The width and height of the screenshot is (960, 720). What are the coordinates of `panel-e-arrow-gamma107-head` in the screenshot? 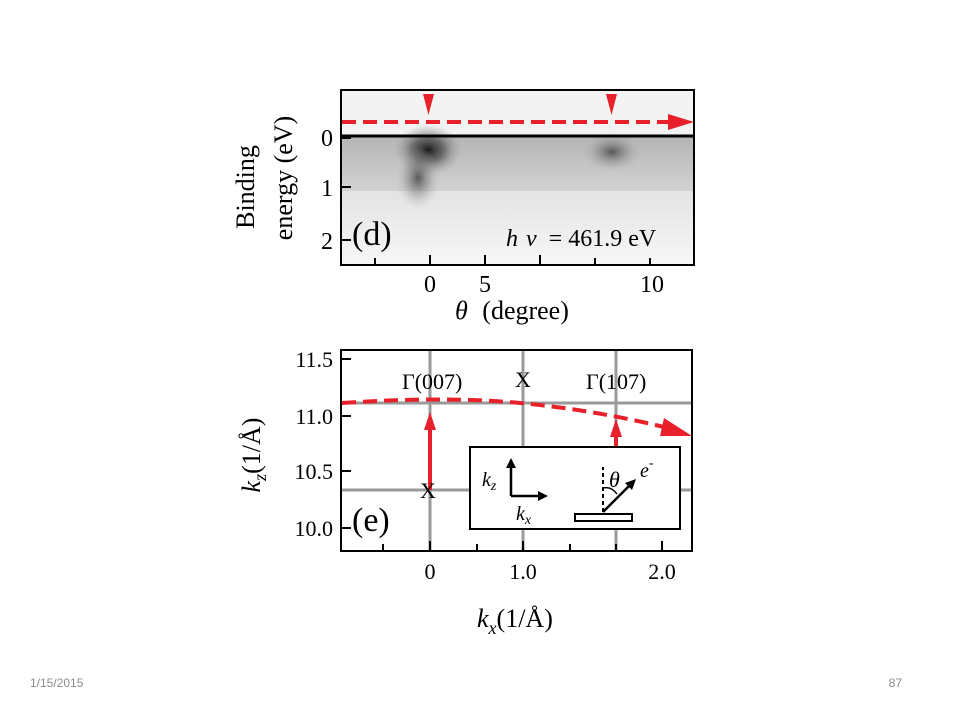 It's located at (616, 428).